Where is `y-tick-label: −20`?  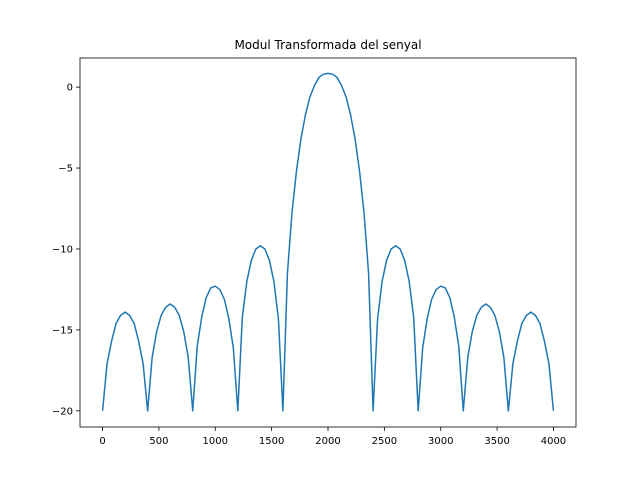
y-tick-label: −20 is located at coordinates (62, 411).